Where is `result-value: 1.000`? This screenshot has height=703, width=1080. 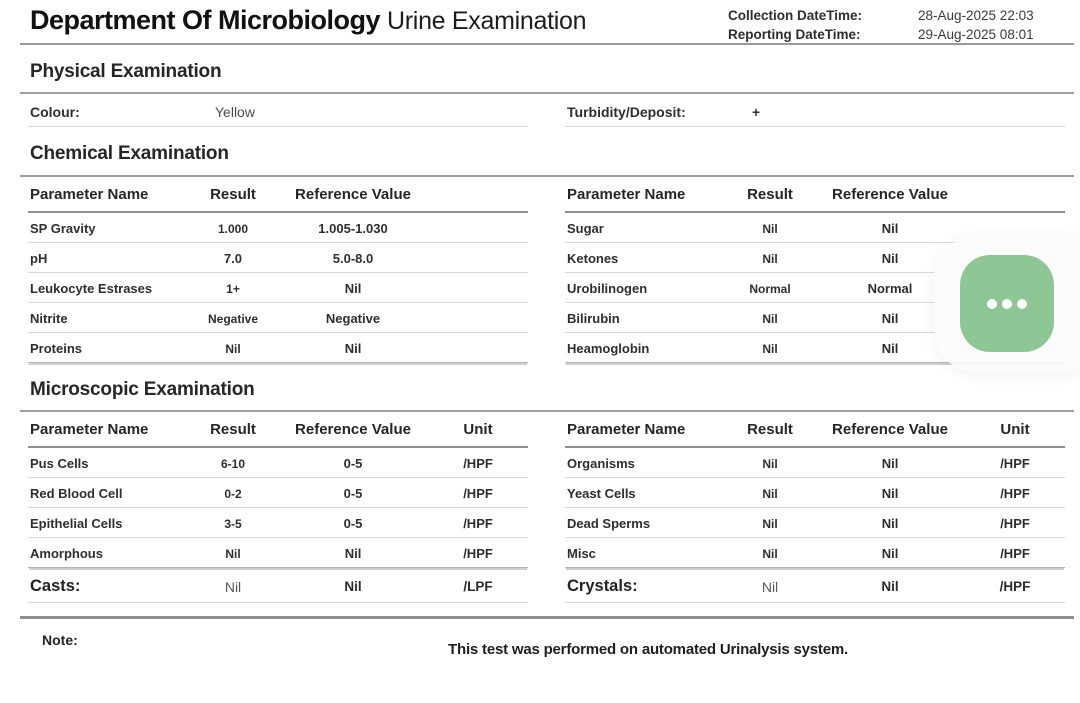
result-value: 1.000 is located at coordinates (233, 228).